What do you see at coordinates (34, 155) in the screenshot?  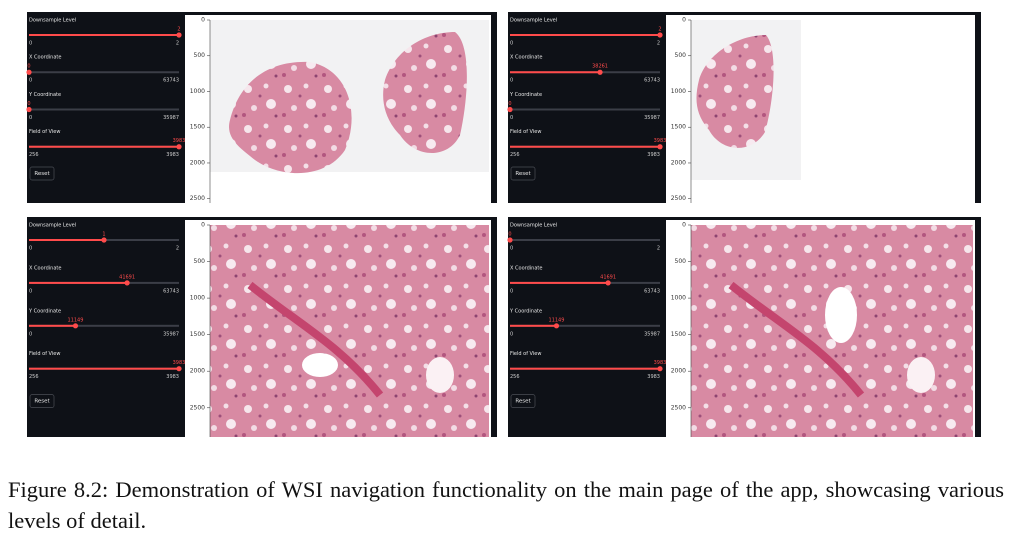 I see `slider-min: 256` at bounding box center [34, 155].